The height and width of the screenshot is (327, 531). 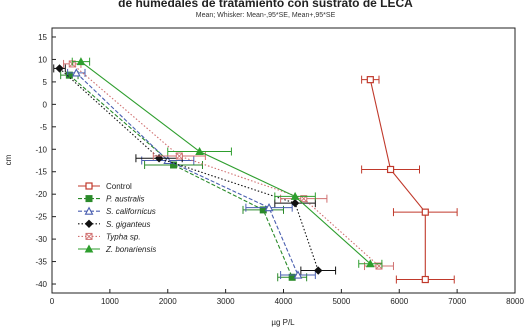 What do you see at coordinates (399, 301) in the screenshot?
I see `x-tick-label: 6000` at bounding box center [399, 301].